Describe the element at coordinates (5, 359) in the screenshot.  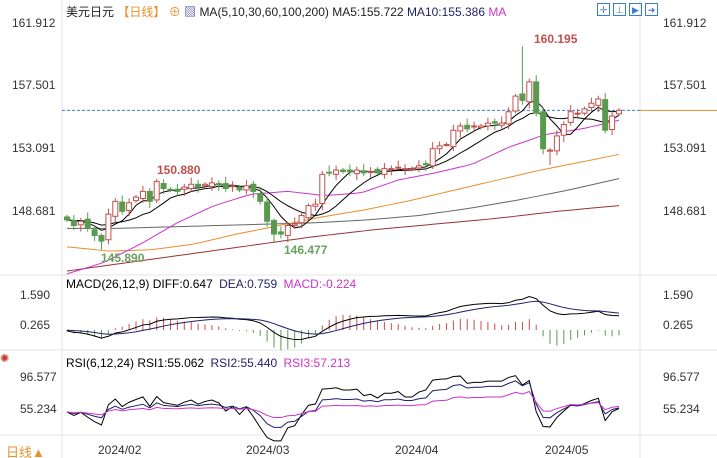
I see `settings-icon: ✺` at that location.